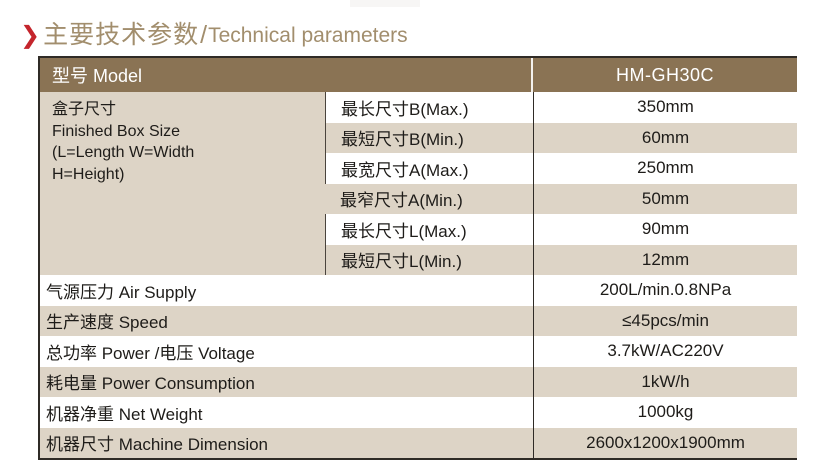 The width and height of the screenshot is (832, 461). What do you see at coordinates (418, 442) in the screenshot?
I see `table-row: 机器尺寸 Machine Dimension 2600x1200x1900mm` at bounding box center [418, 442].